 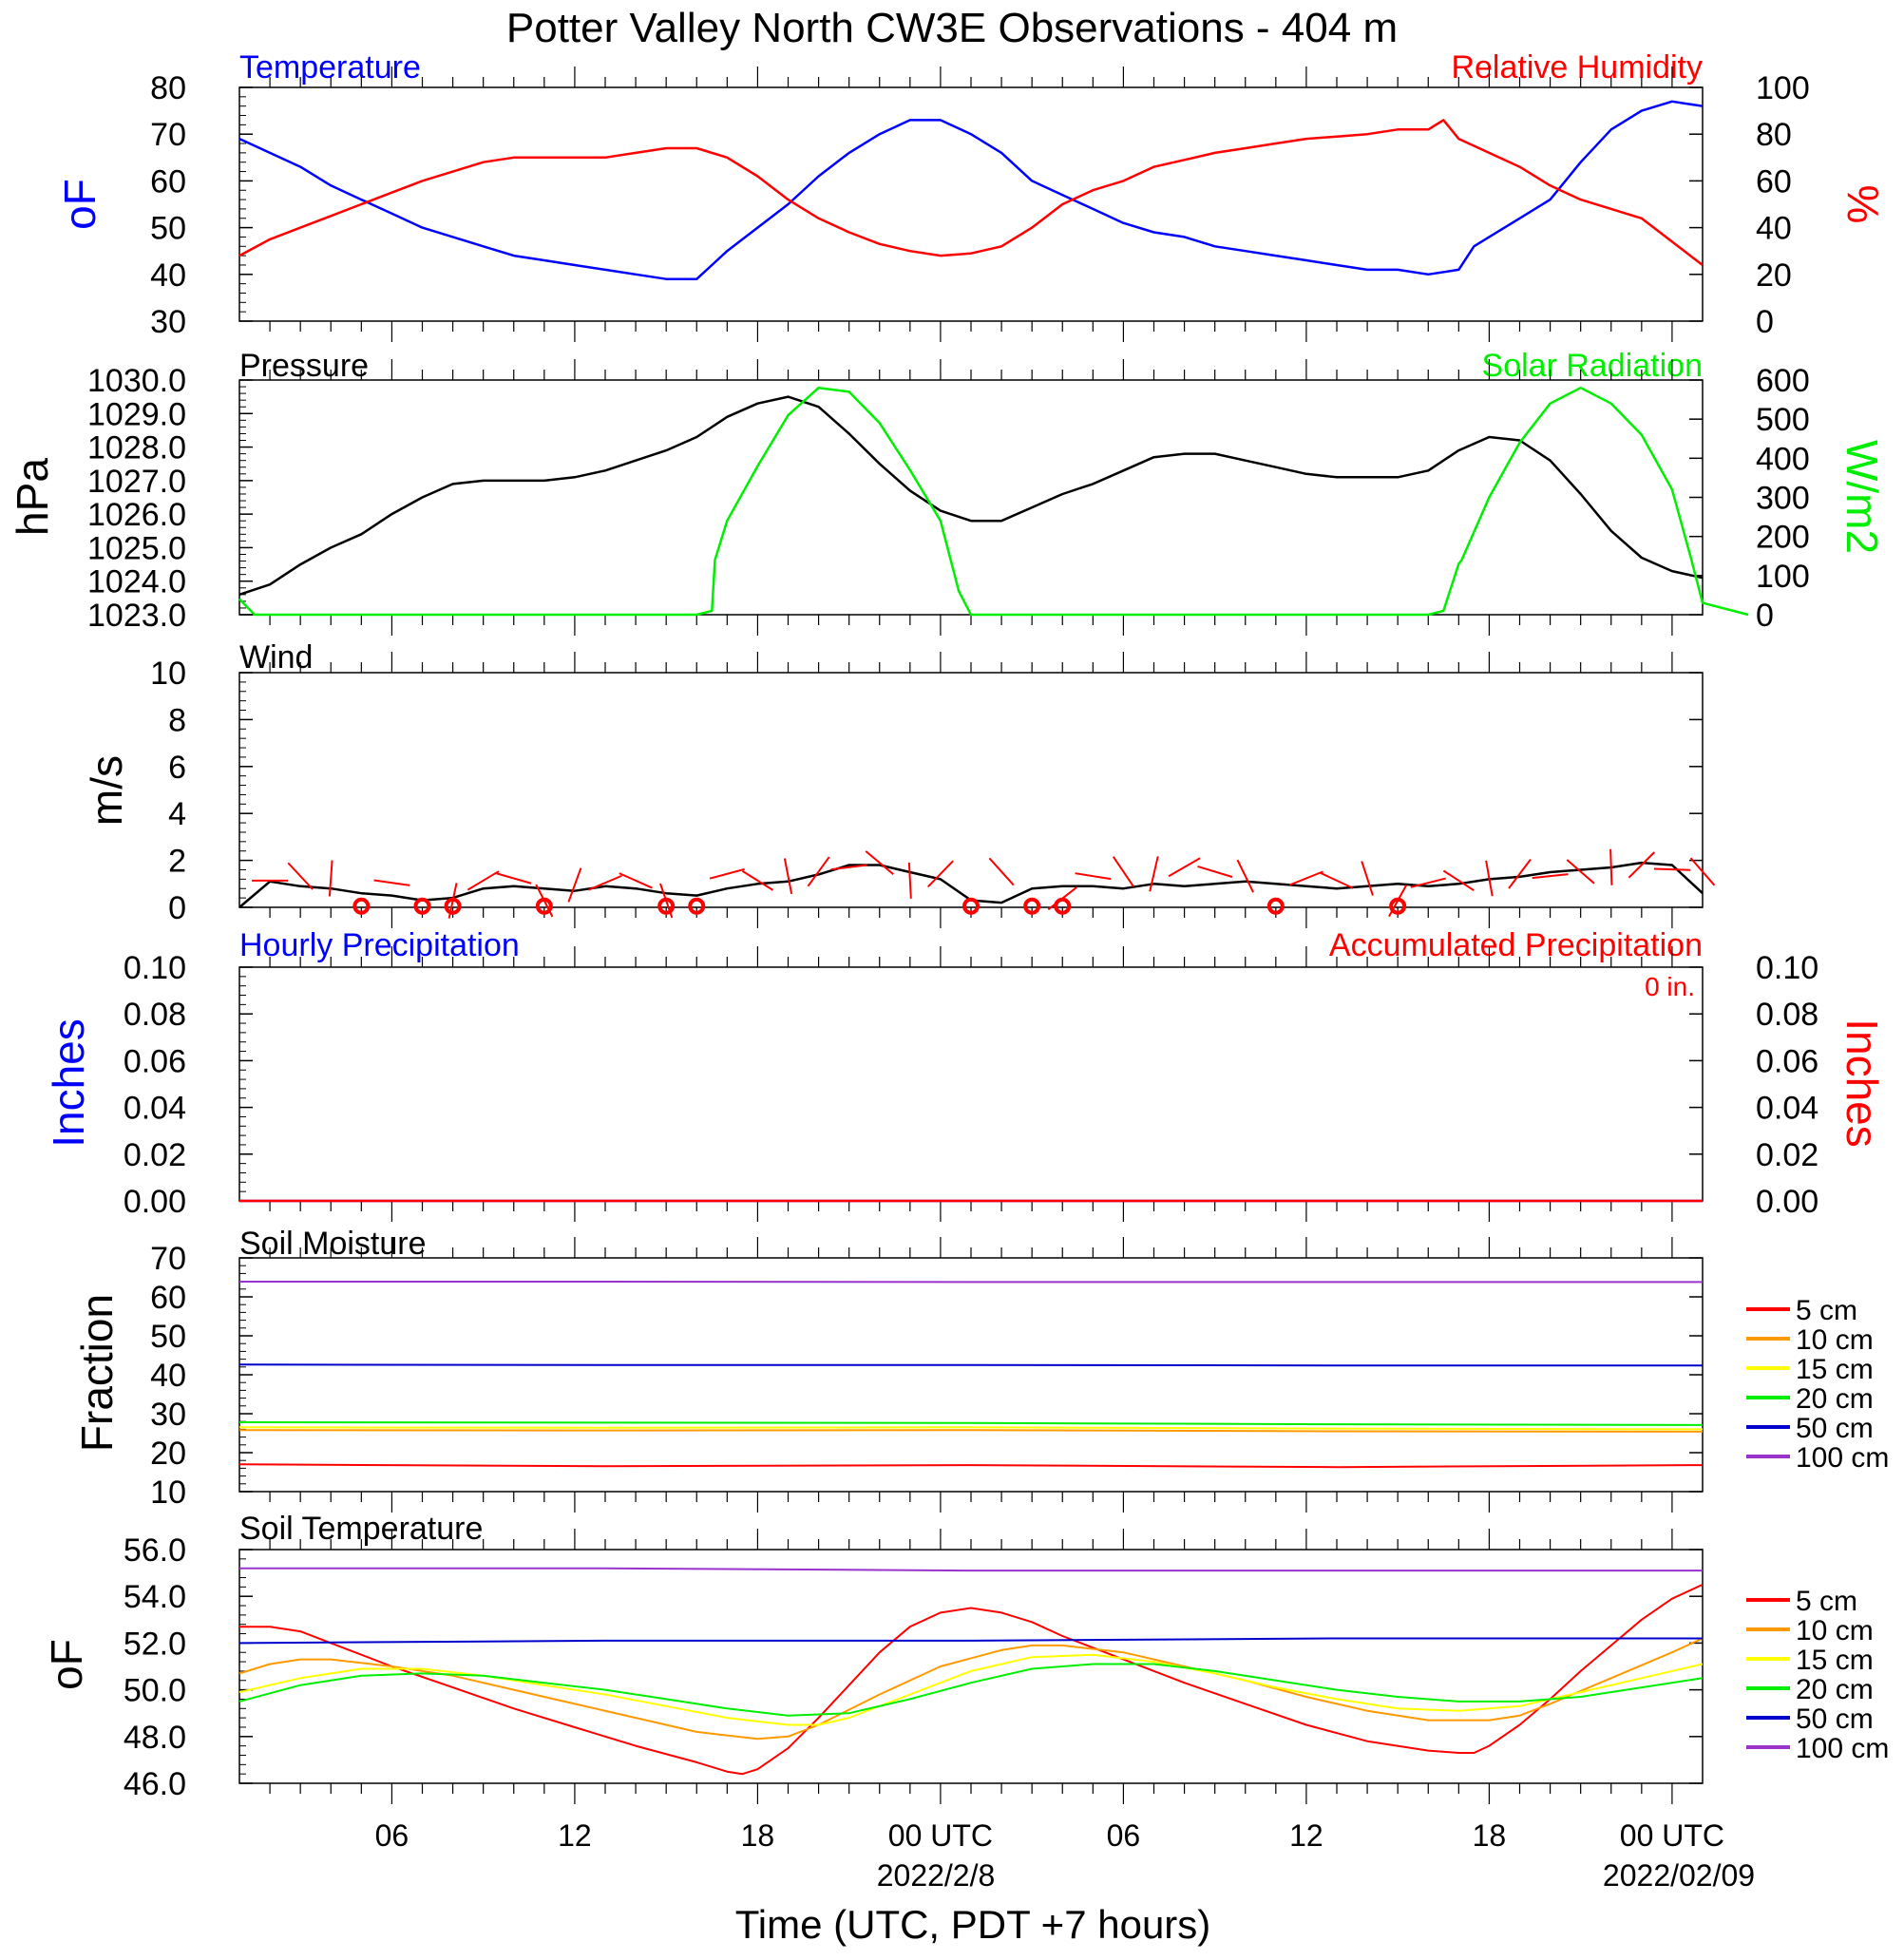 I want to click on y-tick-label-left: 0.04, so click(x=155, y=1109).